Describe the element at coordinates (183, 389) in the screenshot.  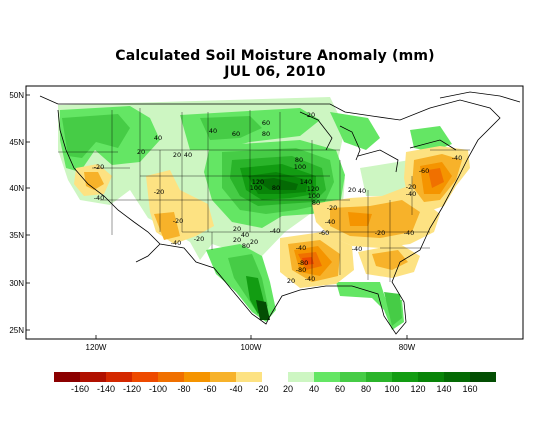
I see `colorbar-label: -80` at that location.